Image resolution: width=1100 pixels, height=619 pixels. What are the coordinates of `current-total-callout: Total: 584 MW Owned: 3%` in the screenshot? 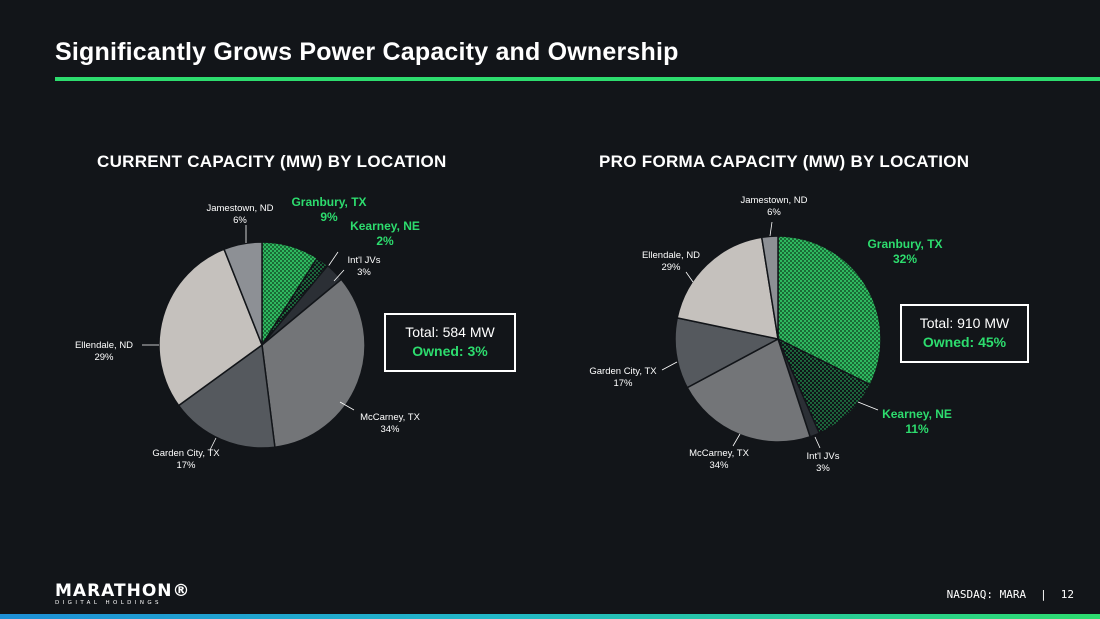 It's located at (450, 342).